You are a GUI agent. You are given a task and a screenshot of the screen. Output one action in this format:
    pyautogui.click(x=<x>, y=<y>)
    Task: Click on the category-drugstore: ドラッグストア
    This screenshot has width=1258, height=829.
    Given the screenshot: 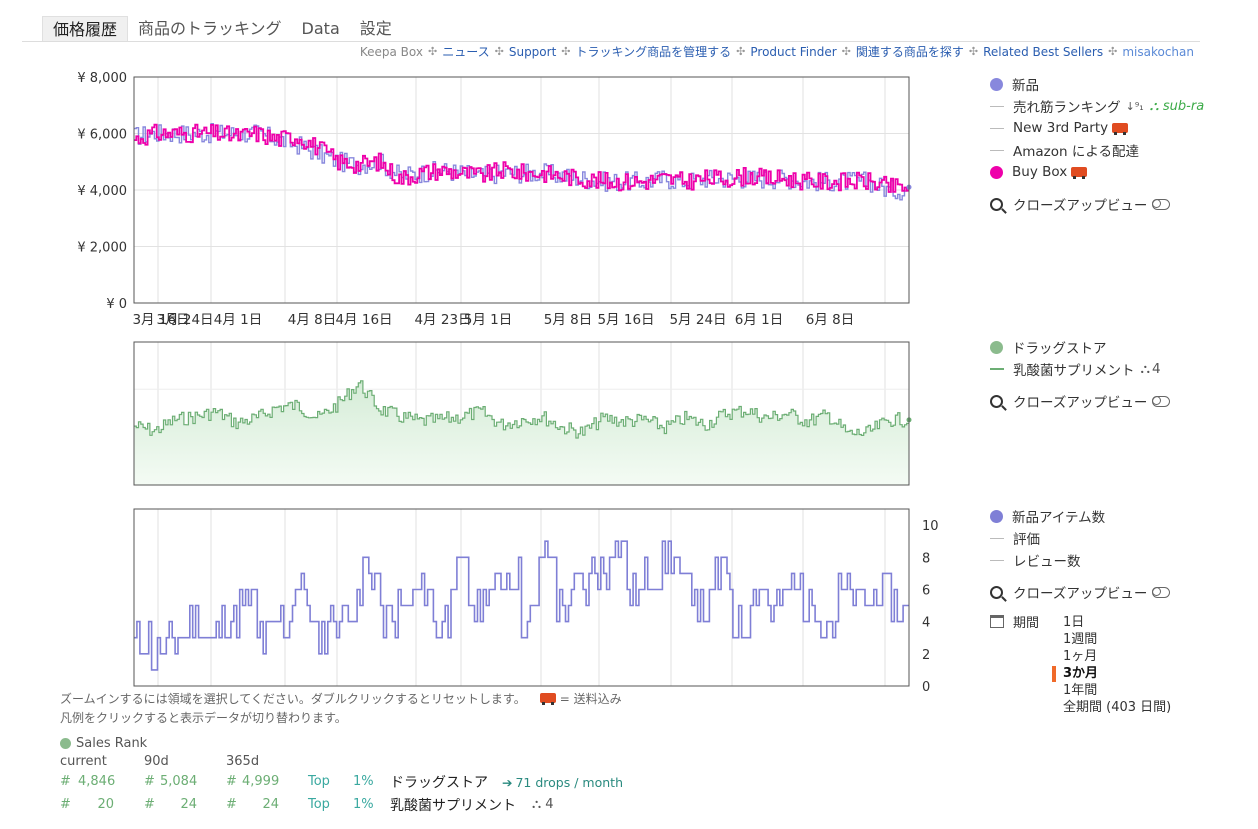 What is the action you would take?
    pyautogui.click(x=439, y=783)
    